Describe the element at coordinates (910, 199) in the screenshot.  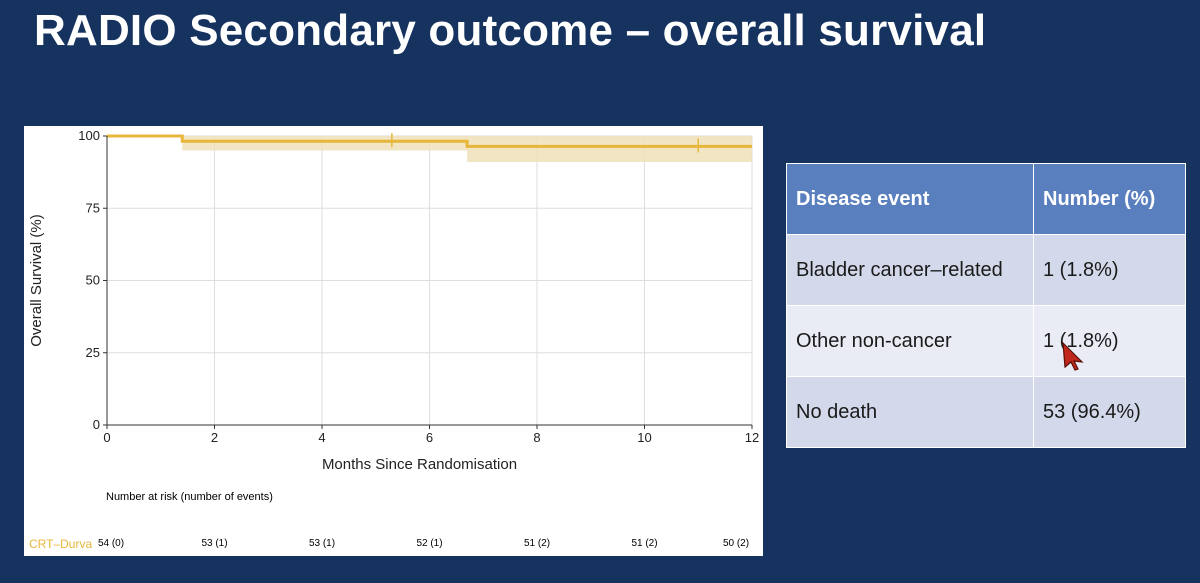
I see `table-header-event: Disease event` at that location.